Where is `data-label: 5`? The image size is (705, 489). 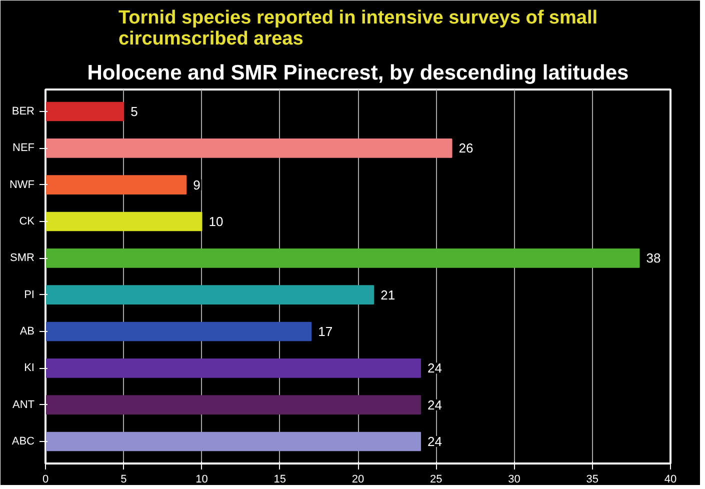 data-label: 5 is located at coordinates (134, 111).